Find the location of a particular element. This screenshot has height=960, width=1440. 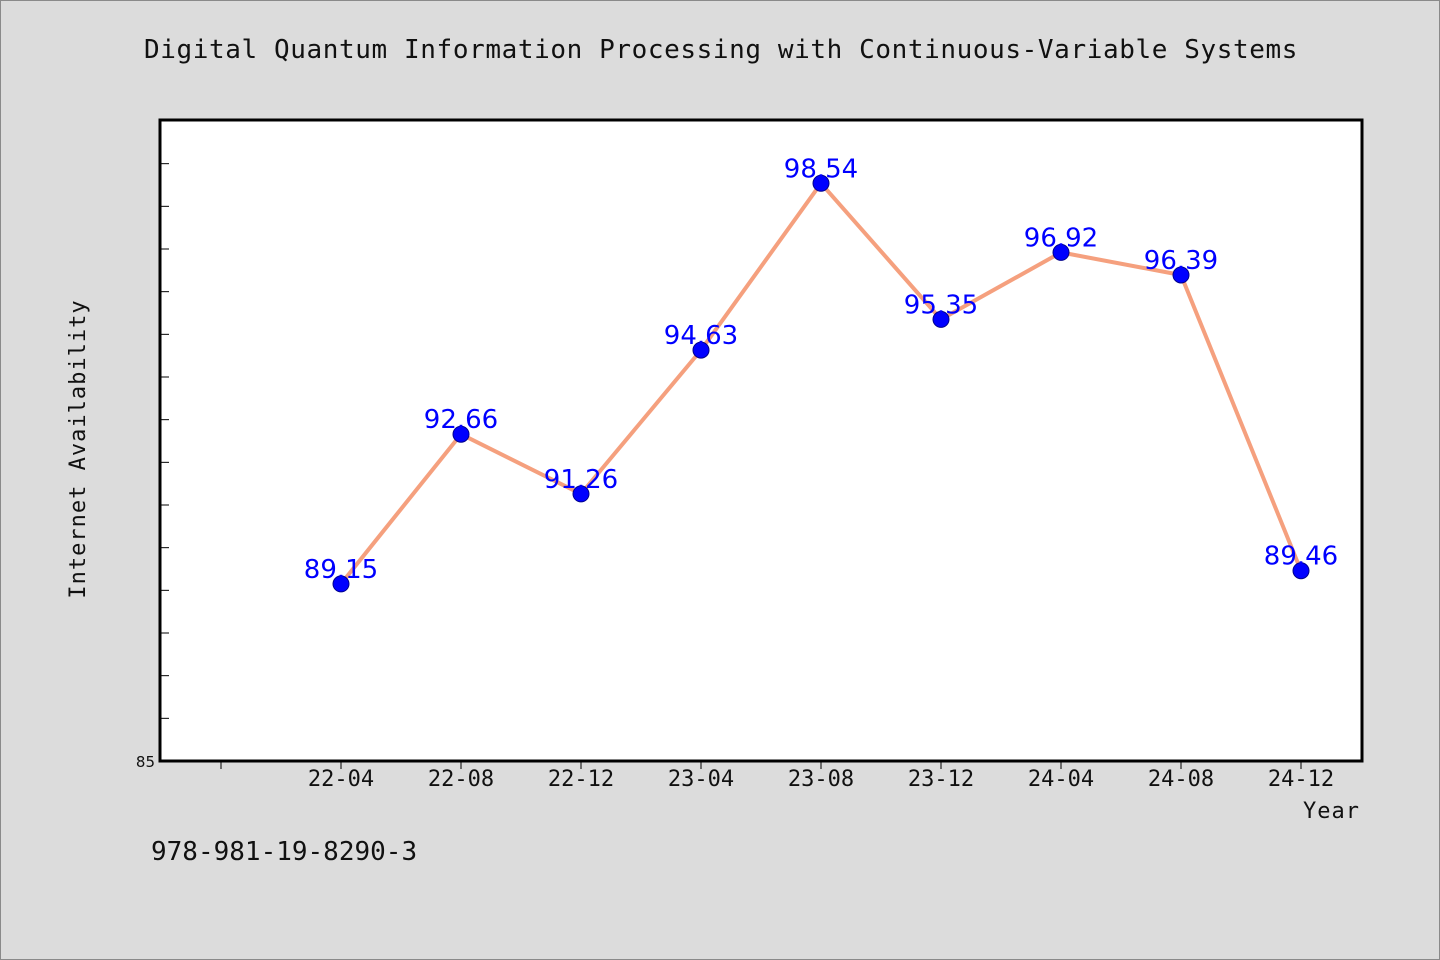

x-tick-label-22-04: 22-04 is located at coordinates (341, 779).